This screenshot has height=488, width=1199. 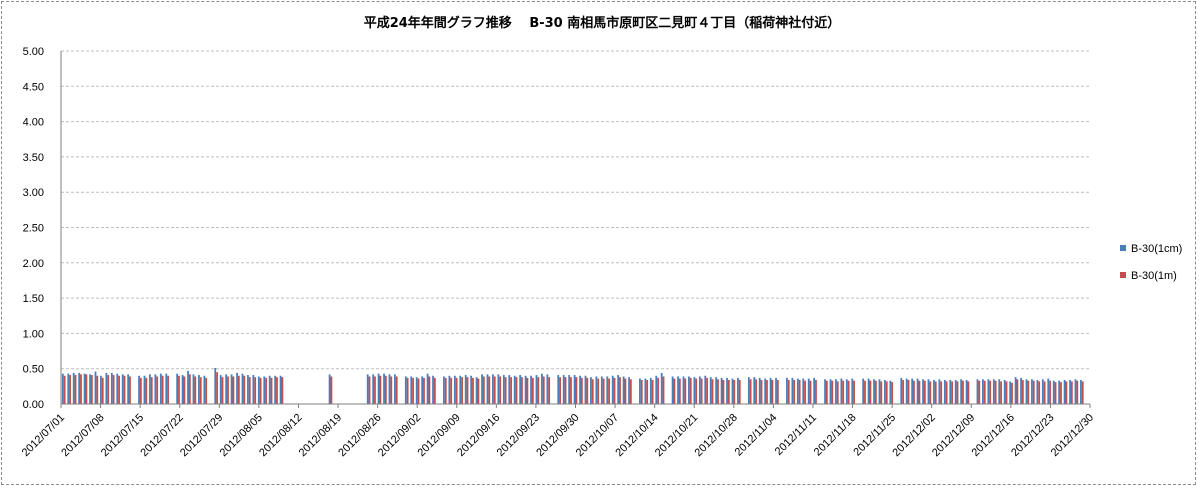 I want to click on chart-title: 平成24年年間グラフ推移 B-30 南相馬市原町区二見町４丁目（稲荷神社付近）, so click(x=602, y=23).